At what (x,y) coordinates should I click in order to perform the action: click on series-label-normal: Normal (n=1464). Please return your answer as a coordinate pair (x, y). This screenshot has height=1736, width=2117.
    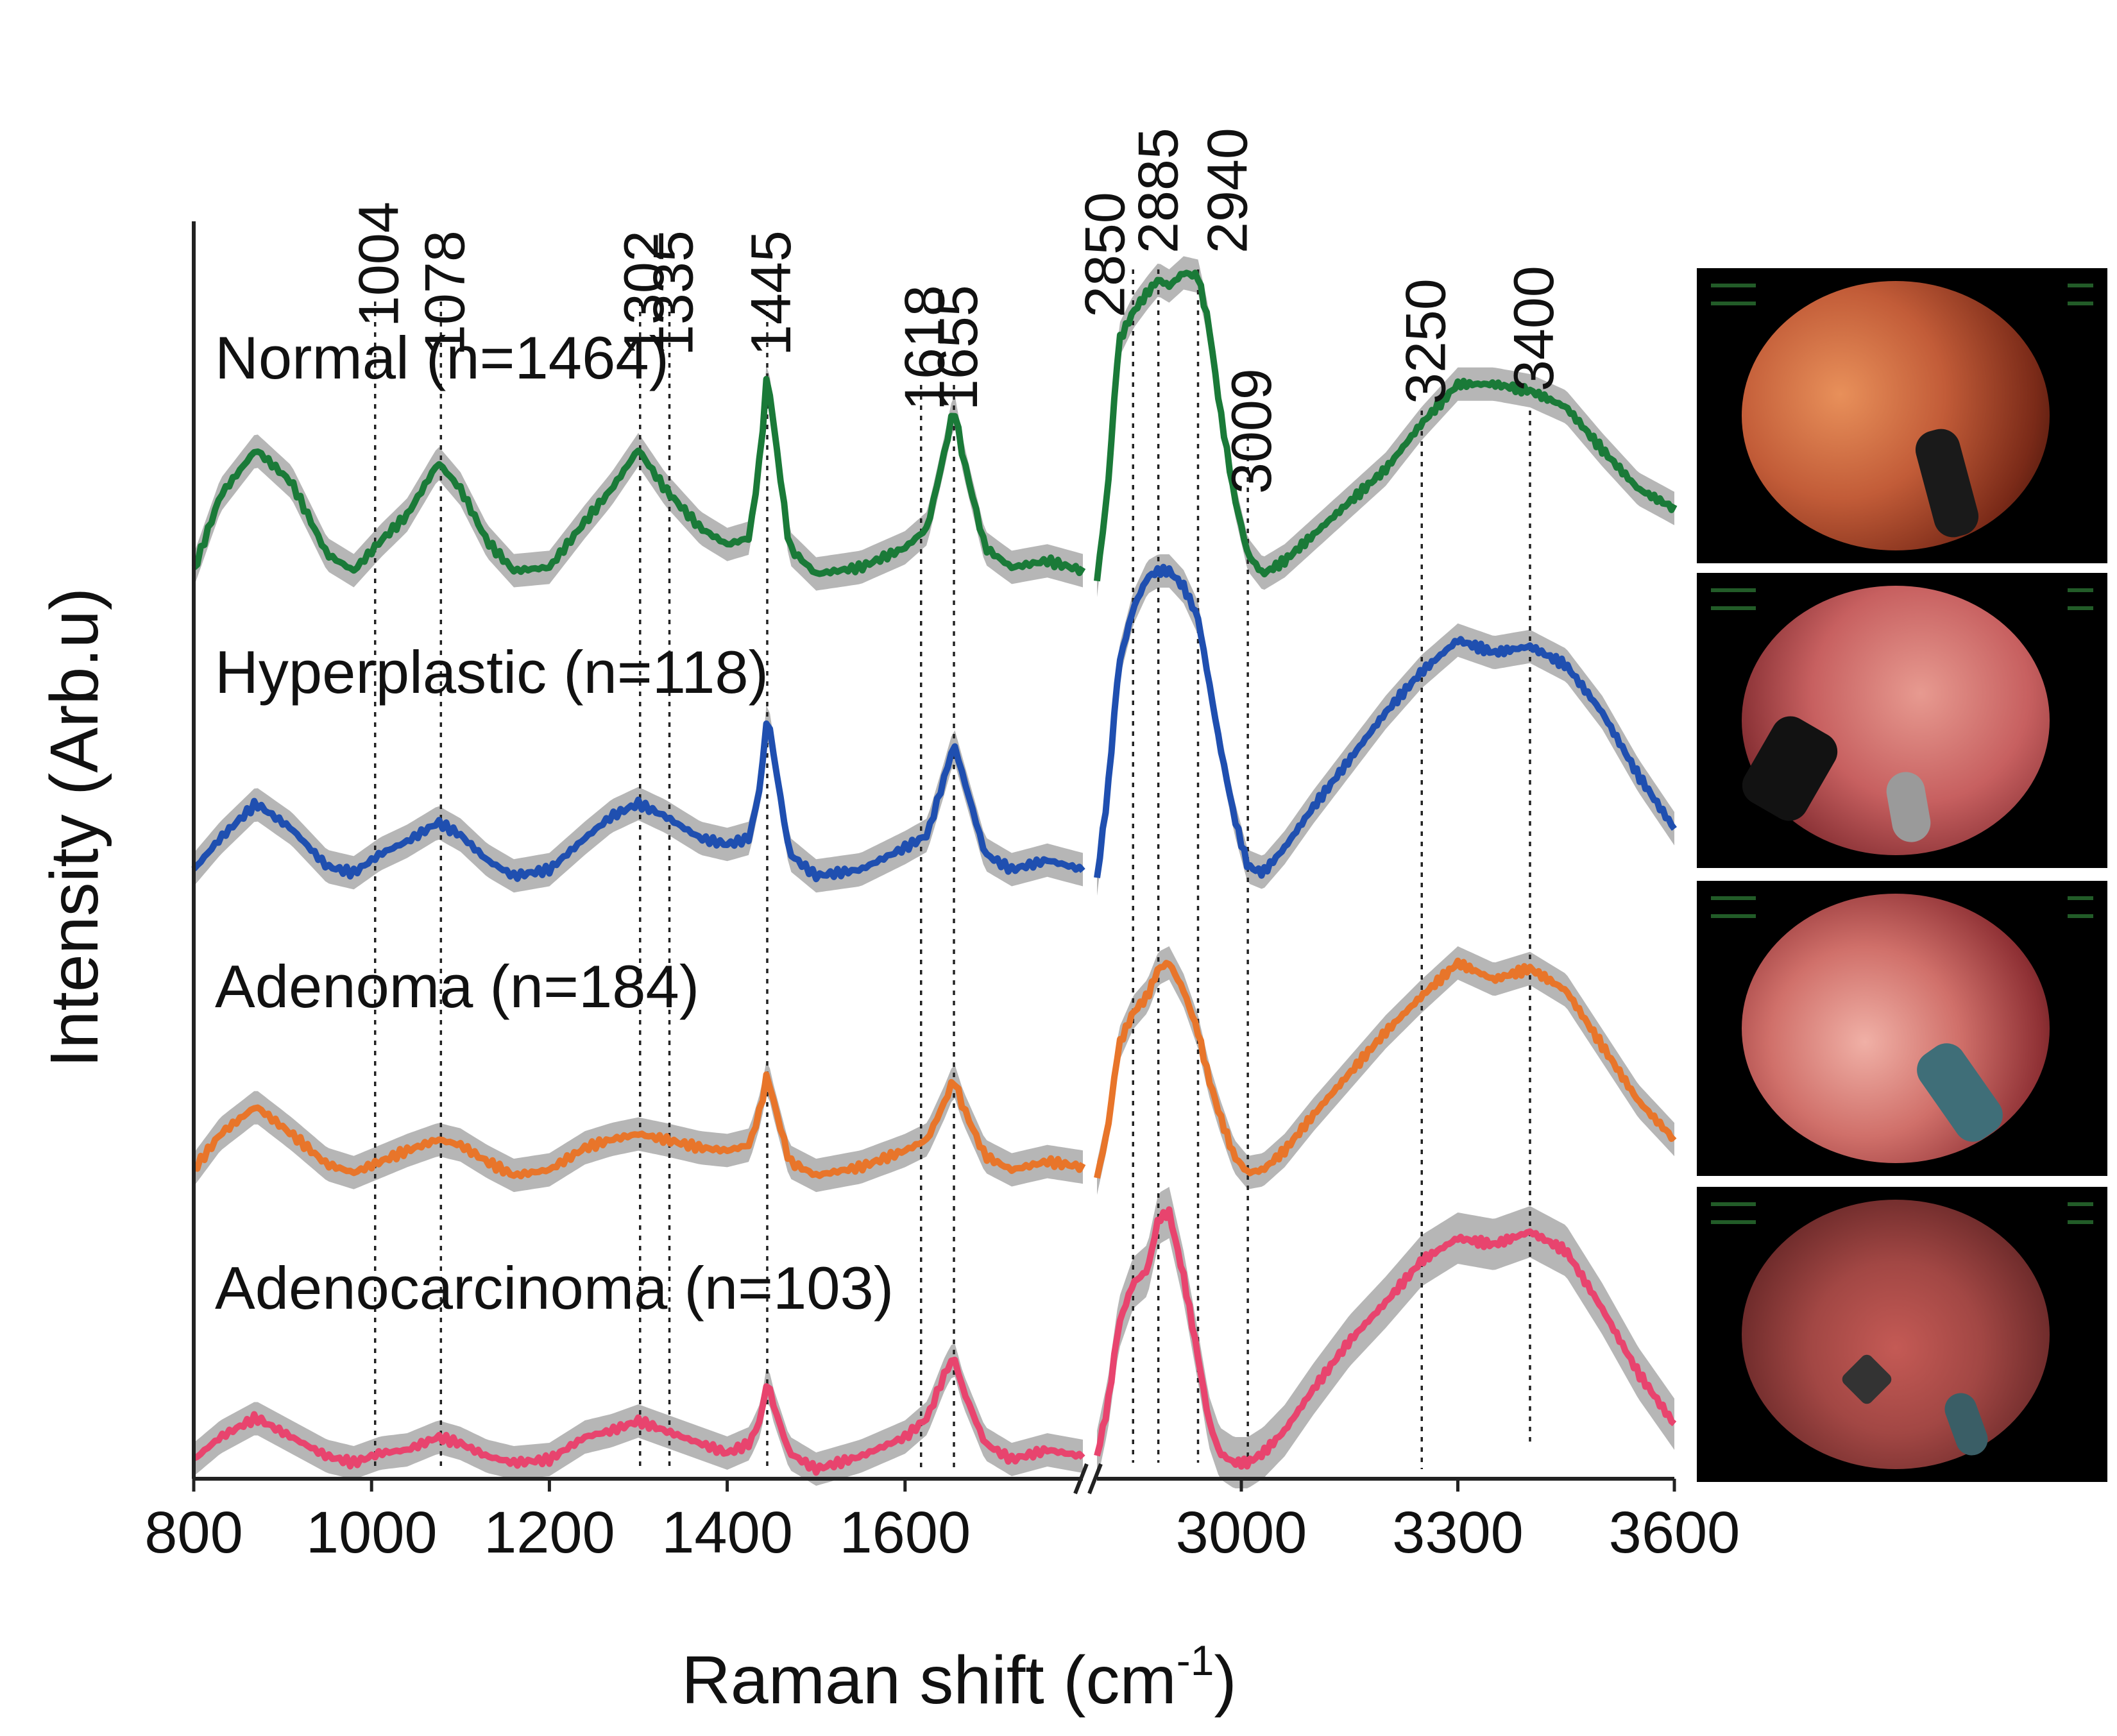
    Looking at the image, I should click on (442, 357).